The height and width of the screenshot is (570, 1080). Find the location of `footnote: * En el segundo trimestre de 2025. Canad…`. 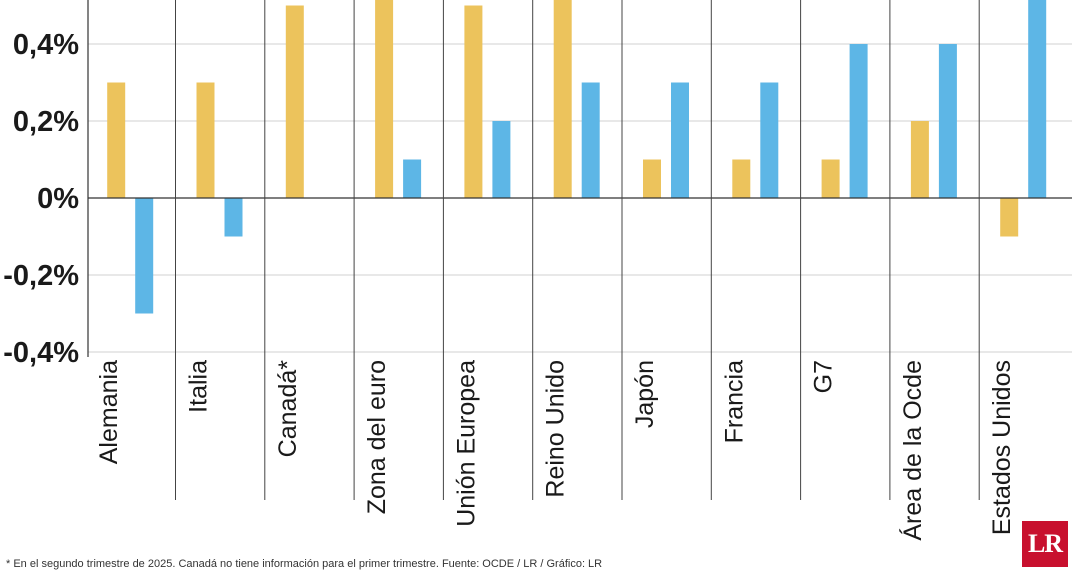

footnote: * En el segundo trimestre de 2025. Canad… is located at coordinates (304, 564).